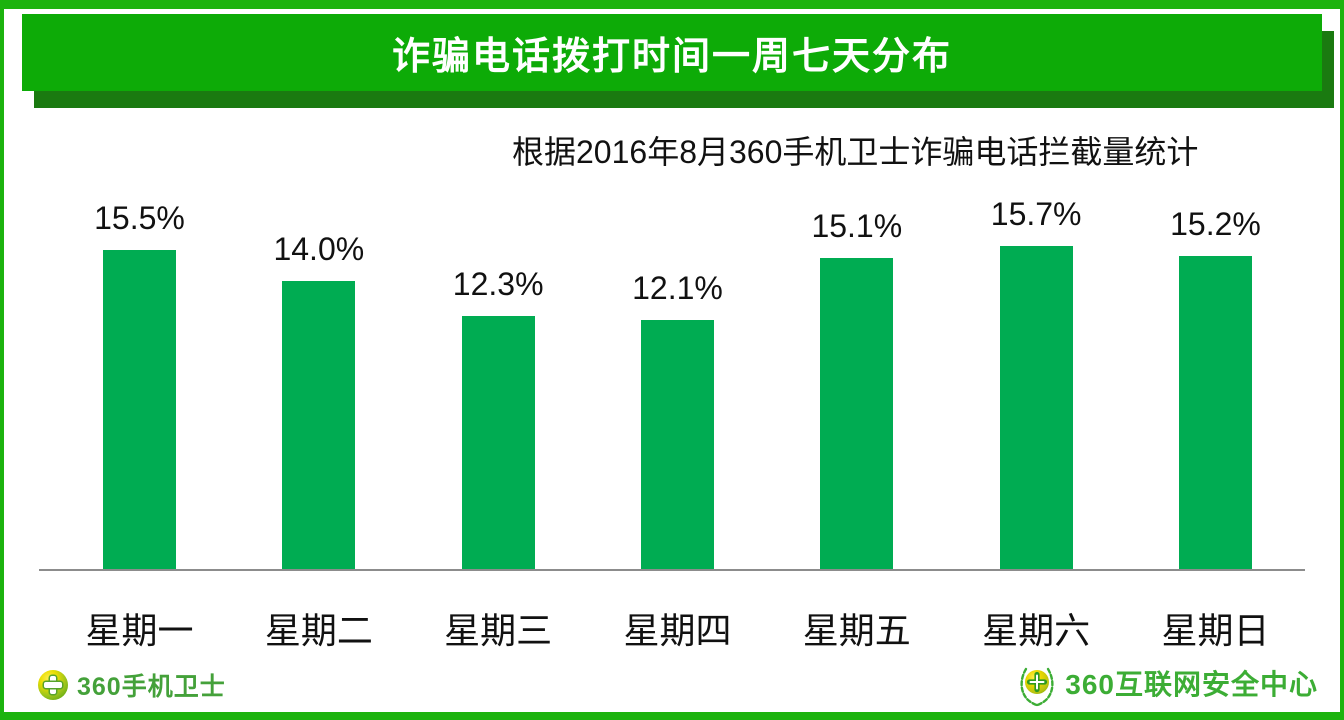 The image size is (1344, 720). I want to click on bar-value-label-wed: 12.3%, so click(498, 284).